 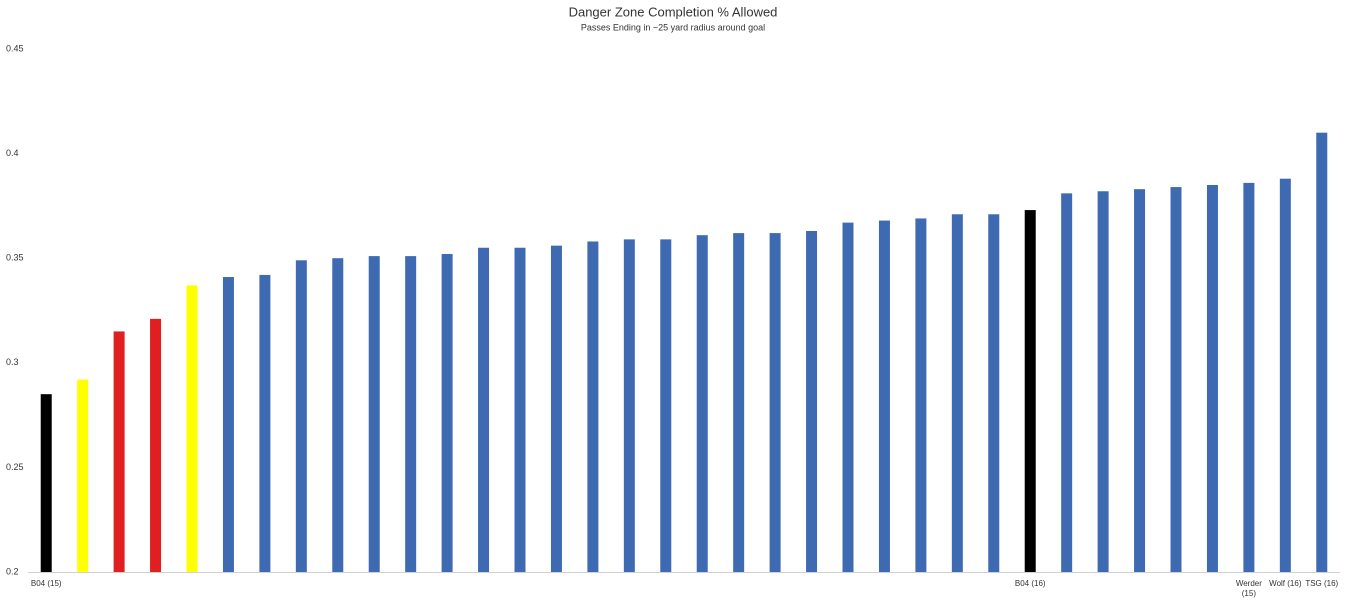 What do you see at coordinates (15, 48) in the screenshot?
I see `y-tick-label: 0.45` at bounding box center [15, 48].